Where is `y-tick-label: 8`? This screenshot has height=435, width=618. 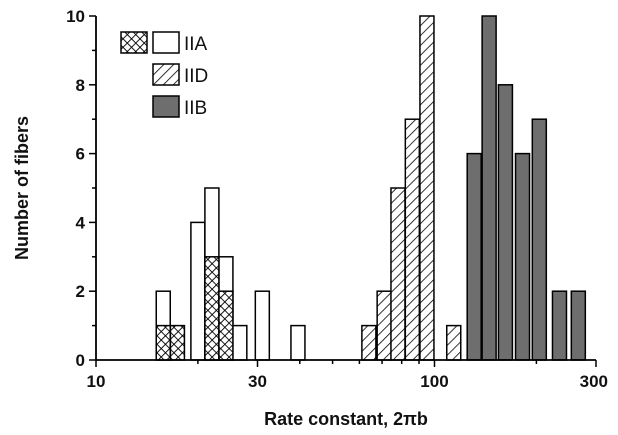
y-tick-label: 8 is located at coordinates (80, 85).